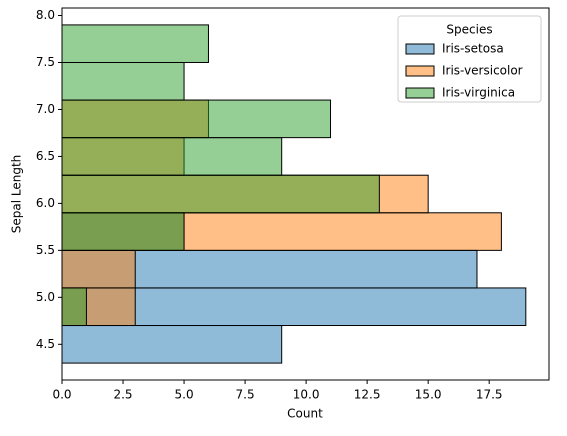 This screenshot has height=436, width=567. Describe the element at coordinates (122, 395) in the screenshot. I see `x-tick-label: 2.5` at that location.